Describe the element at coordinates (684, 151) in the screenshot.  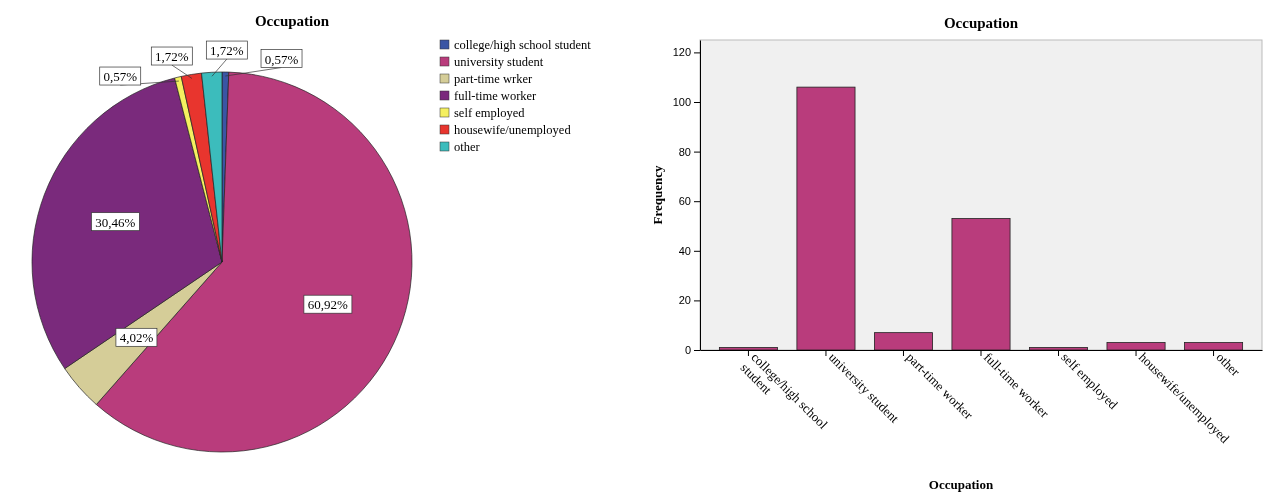
I see `y-tick-label: 80` at that location.